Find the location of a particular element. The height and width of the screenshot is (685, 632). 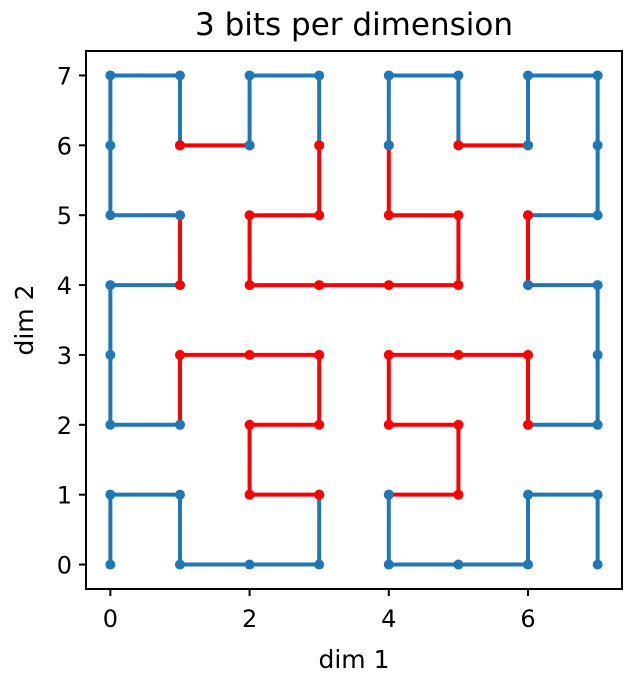

y-axis-label: dim 2 is located at coordinates (24, 319).